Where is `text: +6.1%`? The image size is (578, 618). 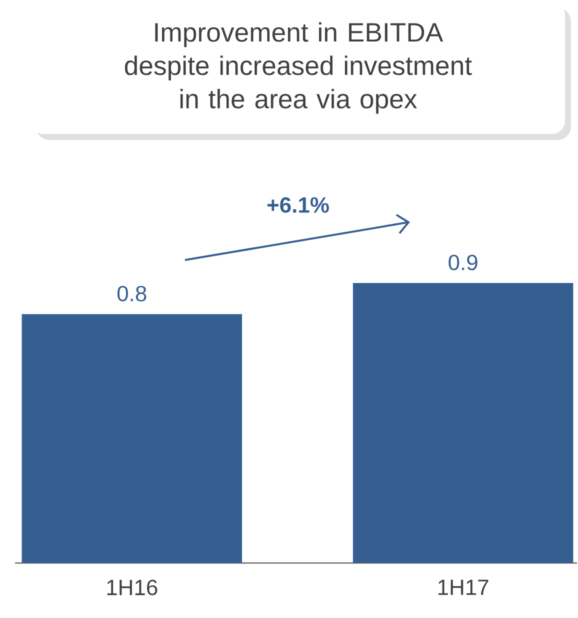 text: +6.1% is located at coordinates (299, 205).